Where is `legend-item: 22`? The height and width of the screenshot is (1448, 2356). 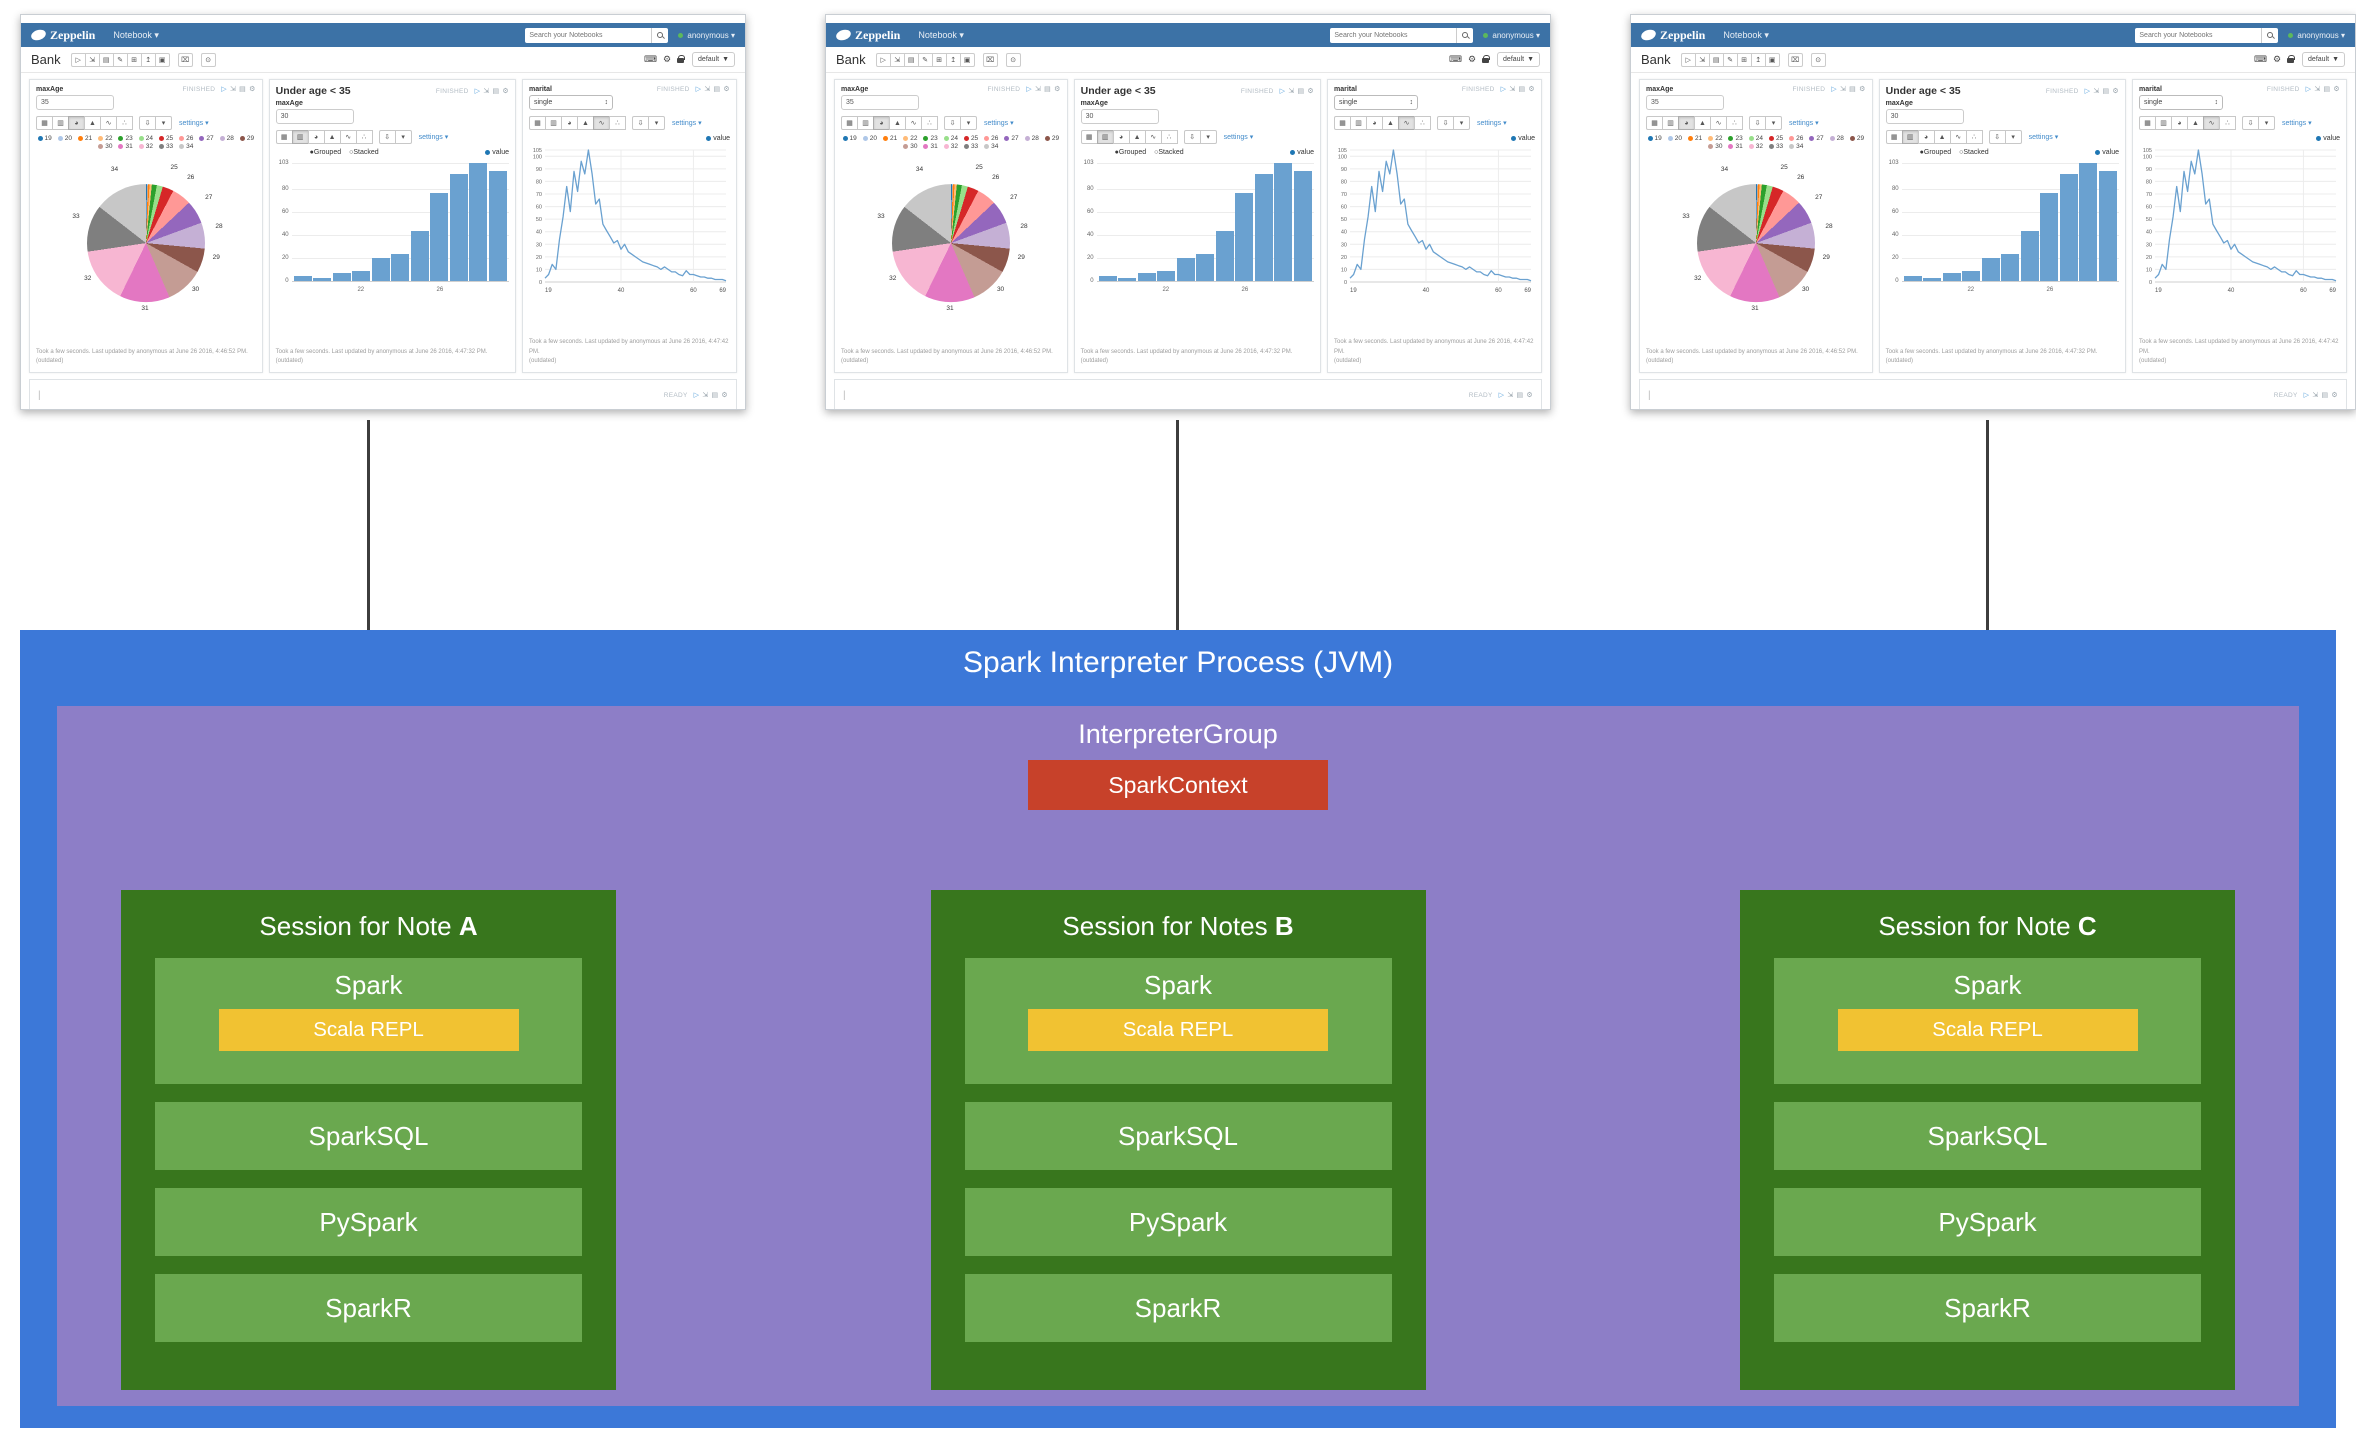 legend-item: 22 is located at coordinates (105, 138).